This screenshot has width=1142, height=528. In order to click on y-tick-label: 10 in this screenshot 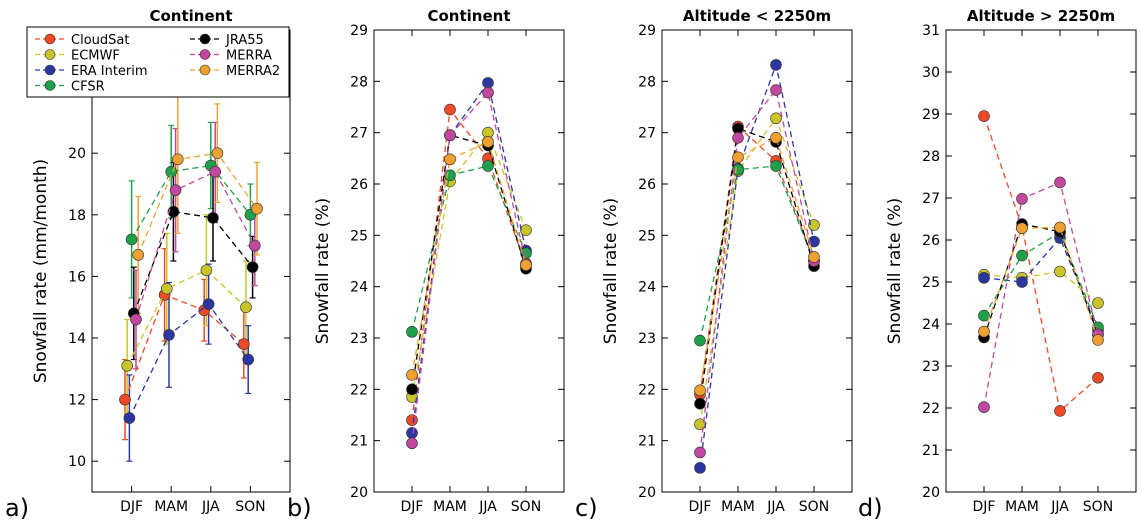, I will do `click(77, 462)`.